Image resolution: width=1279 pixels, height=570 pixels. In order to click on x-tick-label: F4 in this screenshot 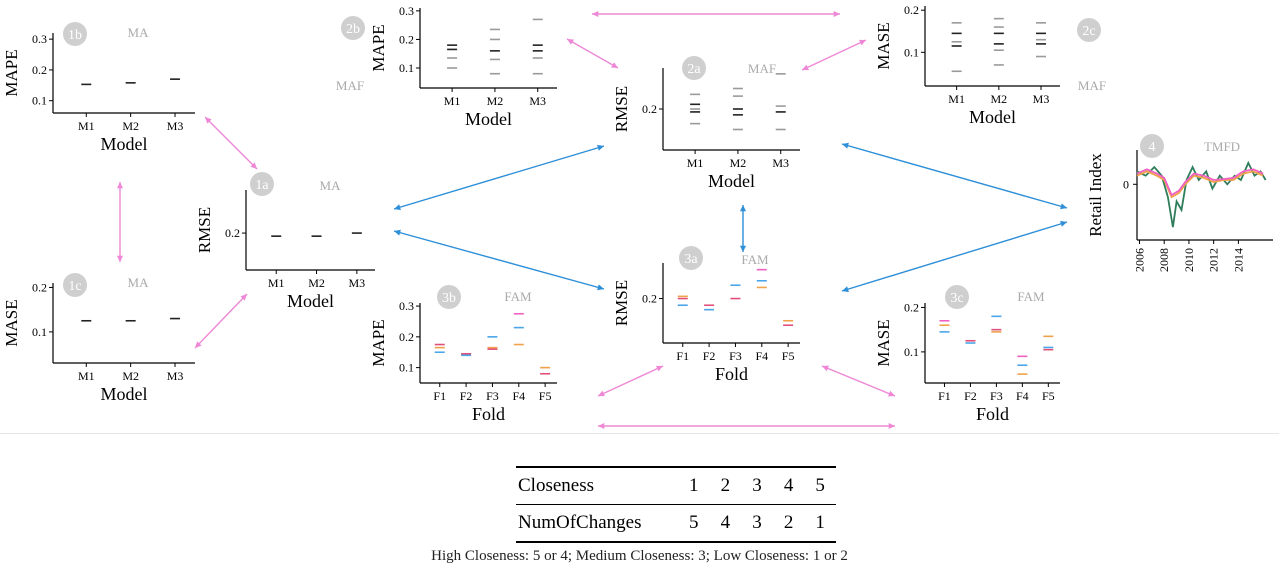, I will do `click(518, 396)`.